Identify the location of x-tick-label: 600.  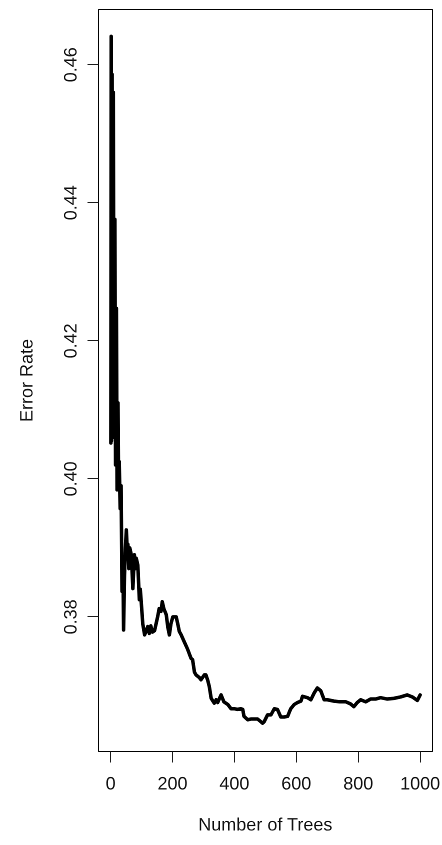
(296, 784).